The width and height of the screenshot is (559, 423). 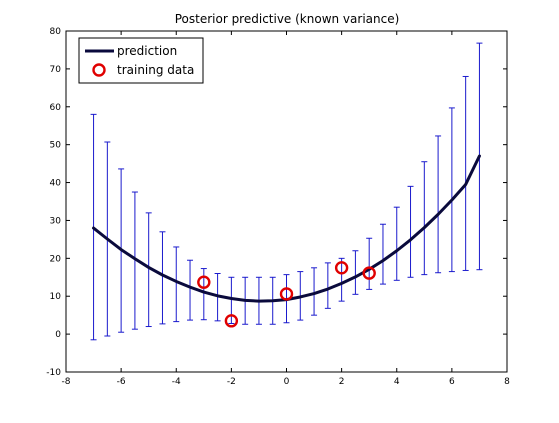 I want to click on x-tick-label: -2, so click(x=231, y=382).